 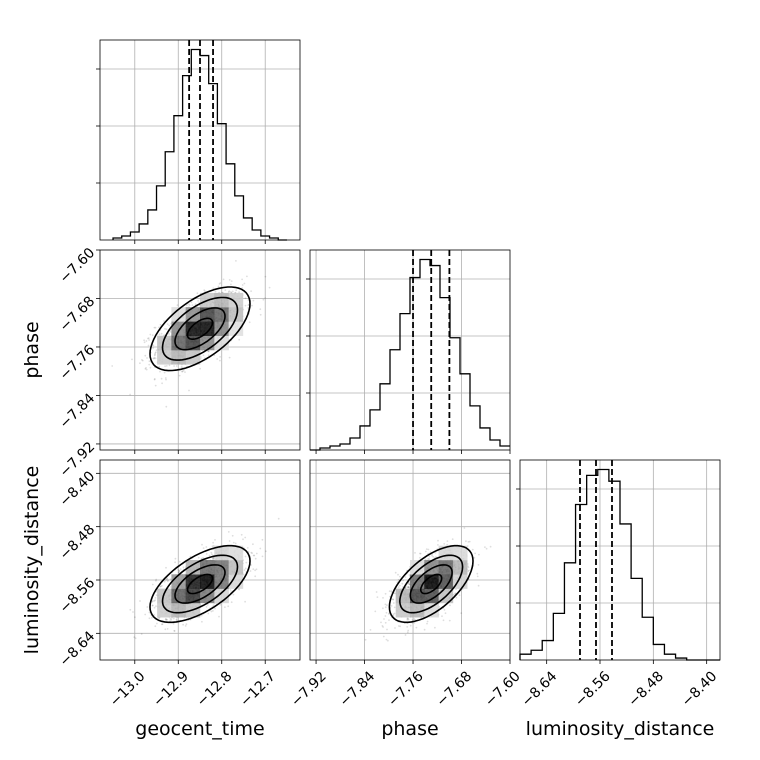 What do you see at coordinates (540, 689) in the screenshot?
I see `x-tick-label: −8.64` at bounding box center [540, 689].